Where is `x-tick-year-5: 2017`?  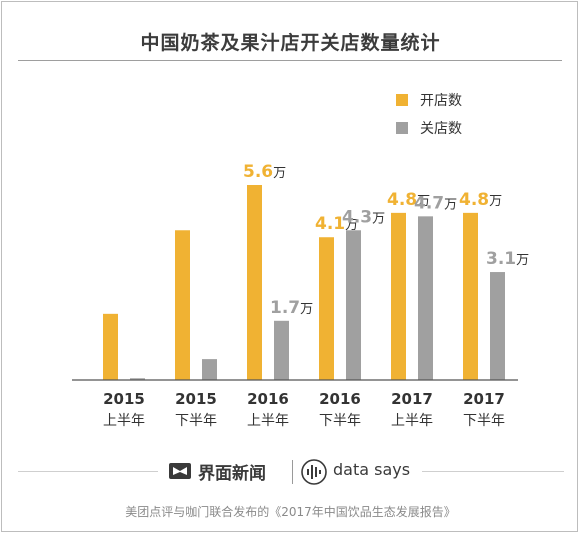 x-tick-year-5: 2017 is located at coordinates (484, 399).